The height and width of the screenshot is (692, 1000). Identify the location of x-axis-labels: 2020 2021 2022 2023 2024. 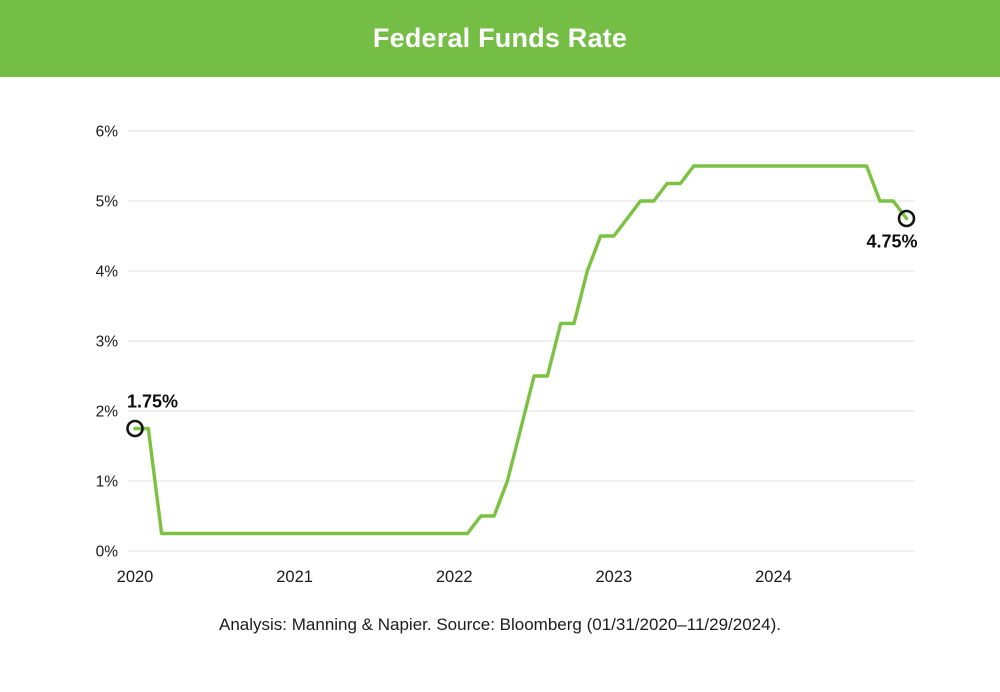
(454, 577).